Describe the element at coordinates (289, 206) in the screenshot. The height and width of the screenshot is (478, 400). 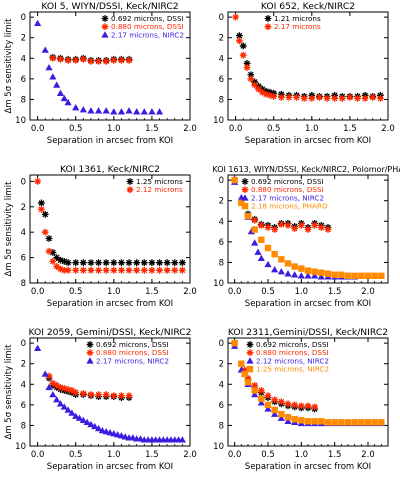
I see `legend-entry: 2.18 microns, PHARO` at that location.